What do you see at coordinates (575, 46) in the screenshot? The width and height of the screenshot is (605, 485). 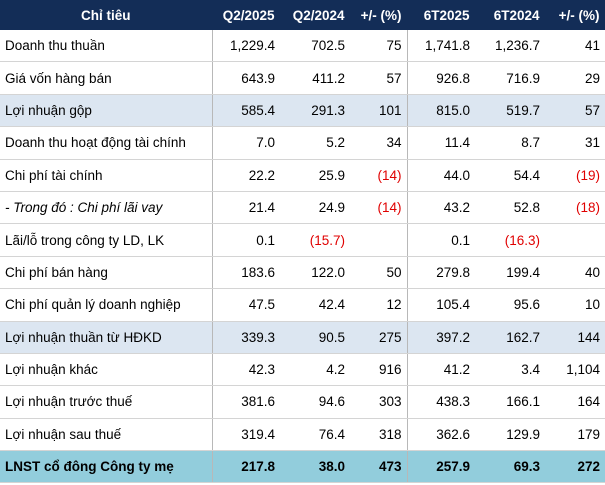 I see `value-cell: 41` at bounding box center [575, 46].